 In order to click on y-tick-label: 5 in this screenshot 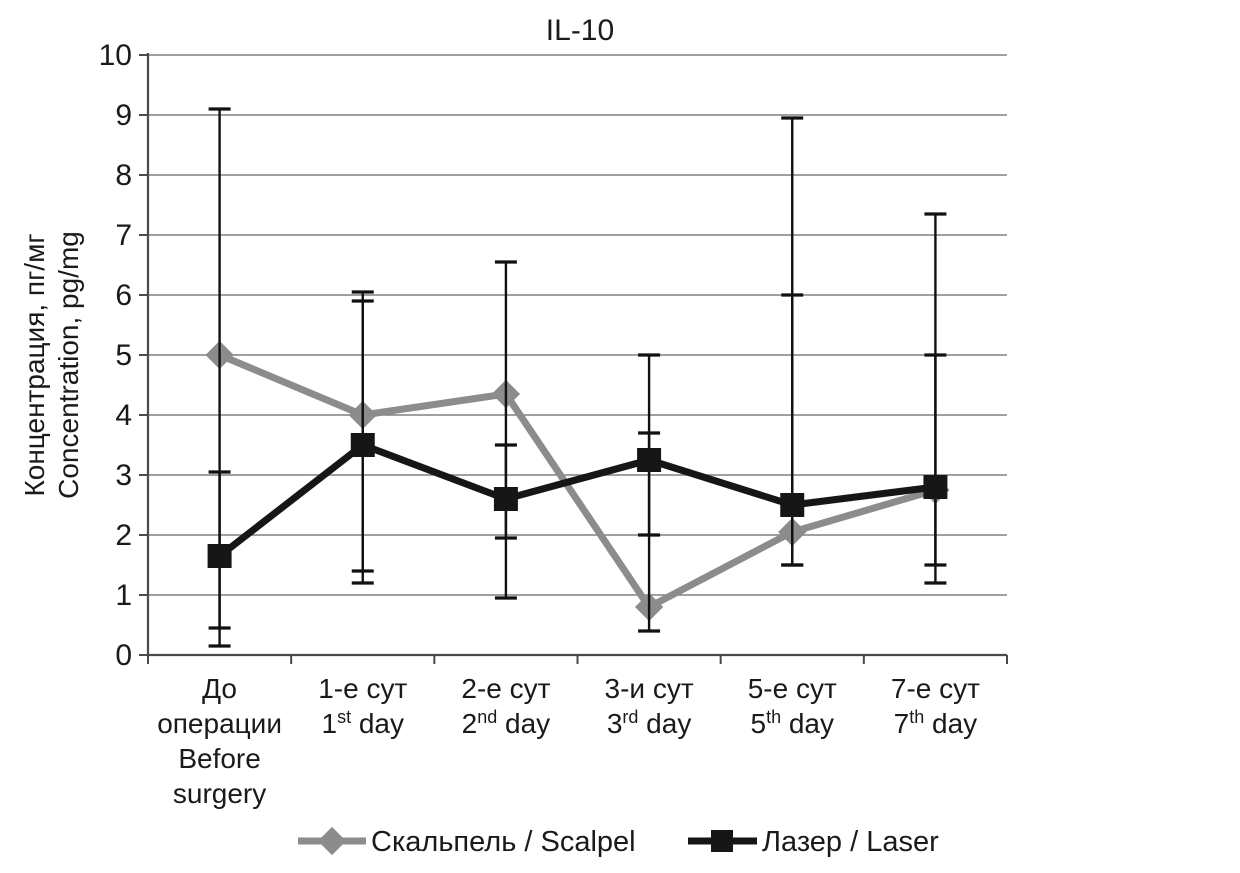, I will do `click(123, 355)`.